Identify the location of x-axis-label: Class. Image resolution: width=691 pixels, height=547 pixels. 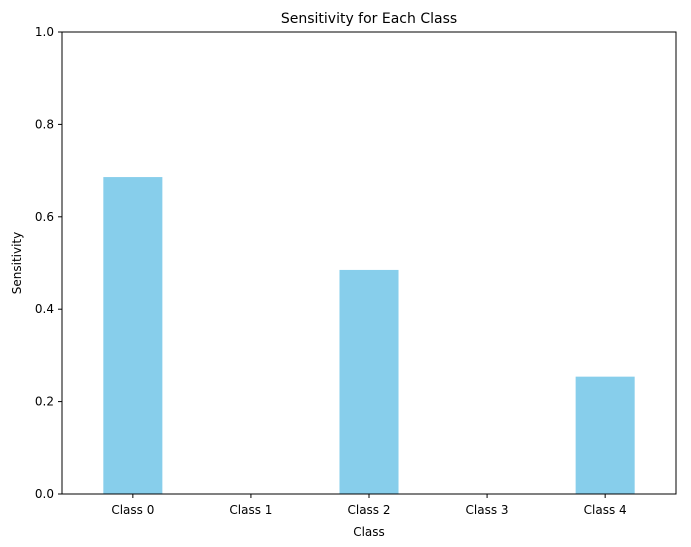
(369, 532).